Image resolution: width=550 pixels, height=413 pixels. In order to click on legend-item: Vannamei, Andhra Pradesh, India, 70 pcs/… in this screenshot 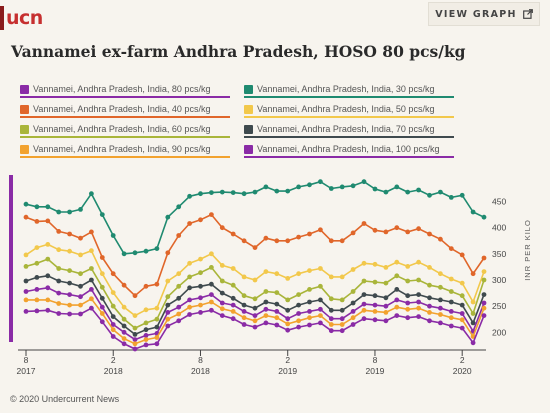, I will do `click(349, 129)`.